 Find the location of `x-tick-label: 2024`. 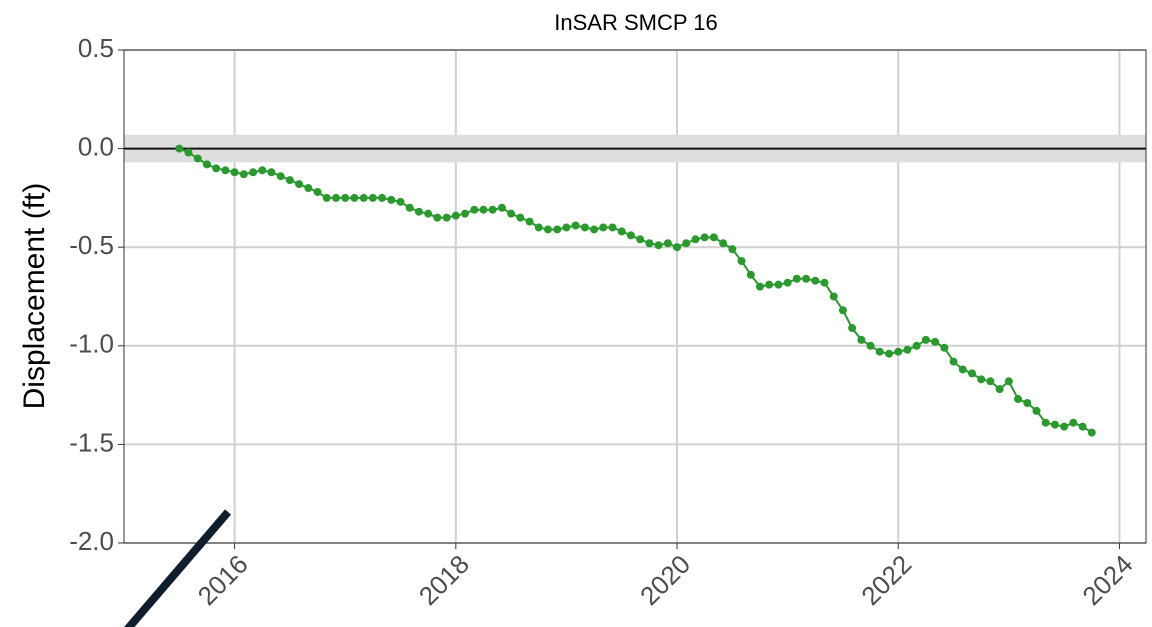

x-tick-label: 2024 is located at coordinates (1107, 580).